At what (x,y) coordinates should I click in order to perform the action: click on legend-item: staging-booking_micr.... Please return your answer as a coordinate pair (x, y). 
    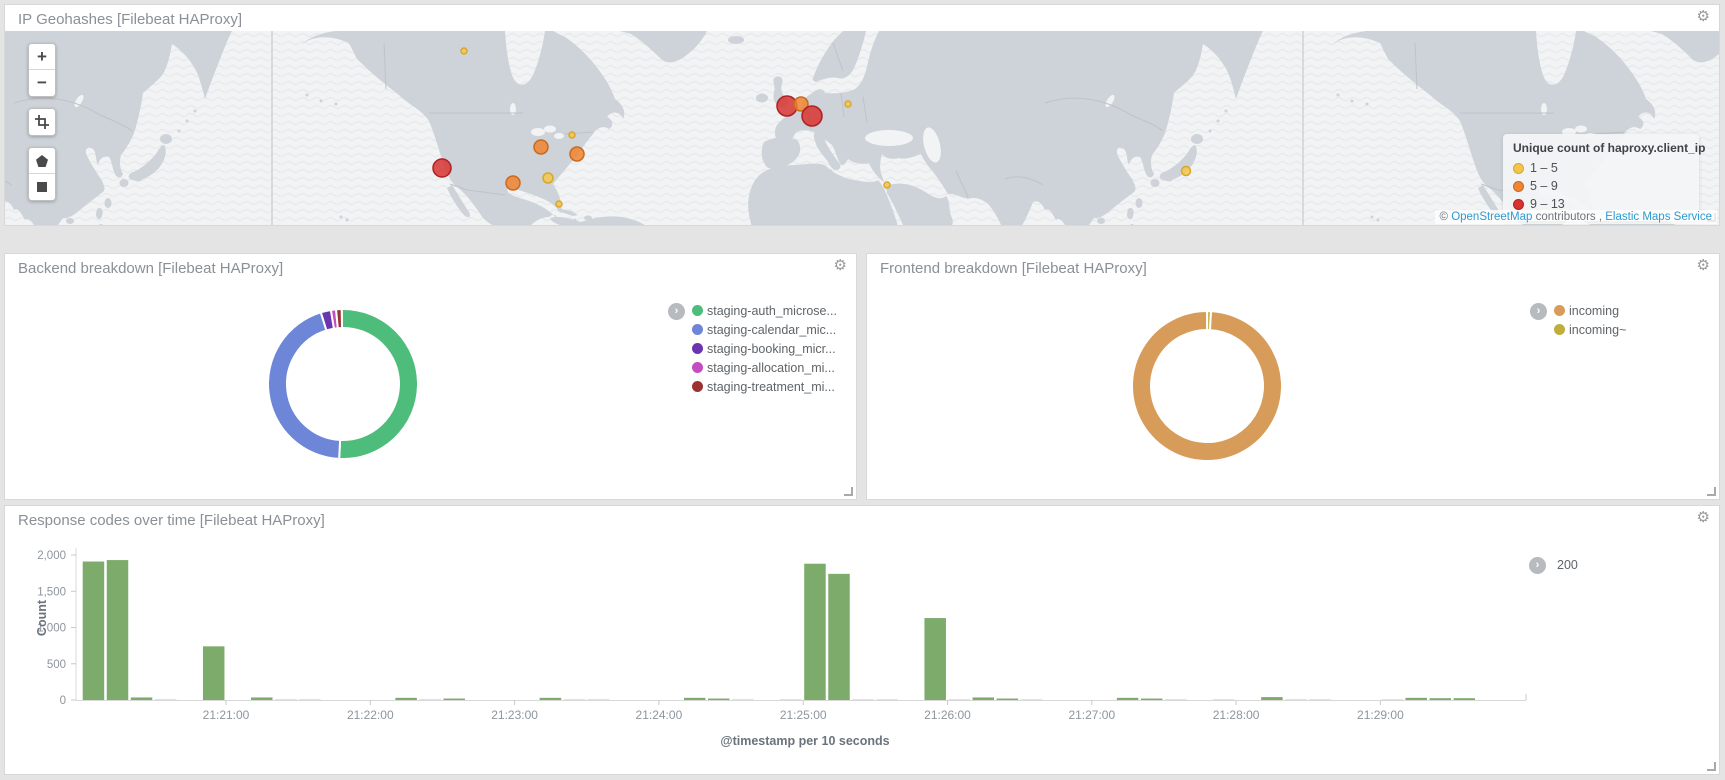
    Looking at the image, I should click on (764, 348).